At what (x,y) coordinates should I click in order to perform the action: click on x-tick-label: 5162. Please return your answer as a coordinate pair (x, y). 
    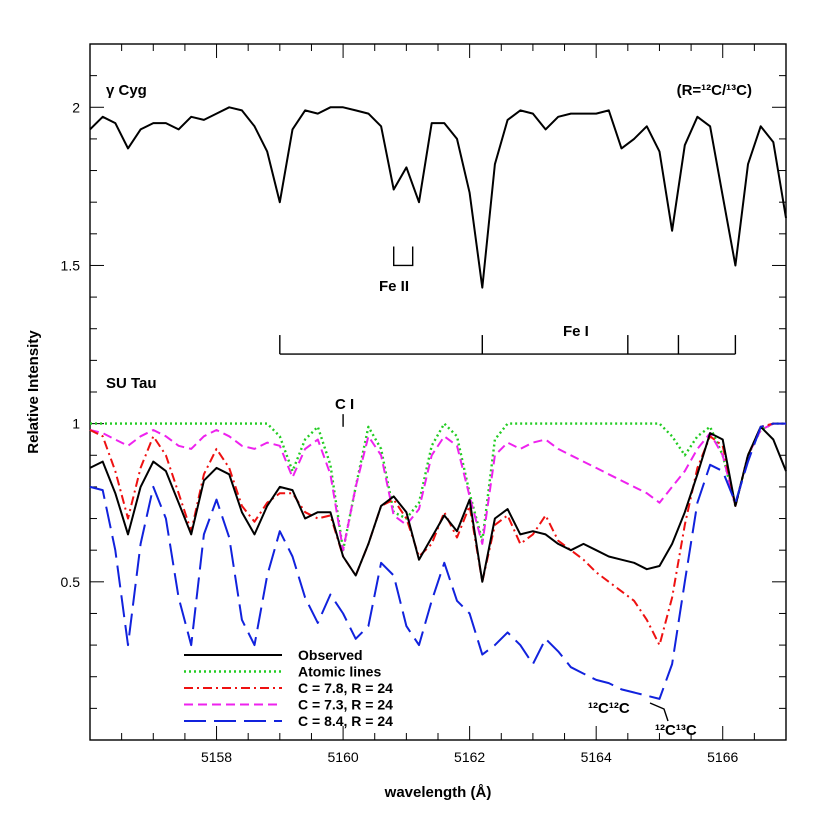
    Looking at the image, I should click on (469, 757).